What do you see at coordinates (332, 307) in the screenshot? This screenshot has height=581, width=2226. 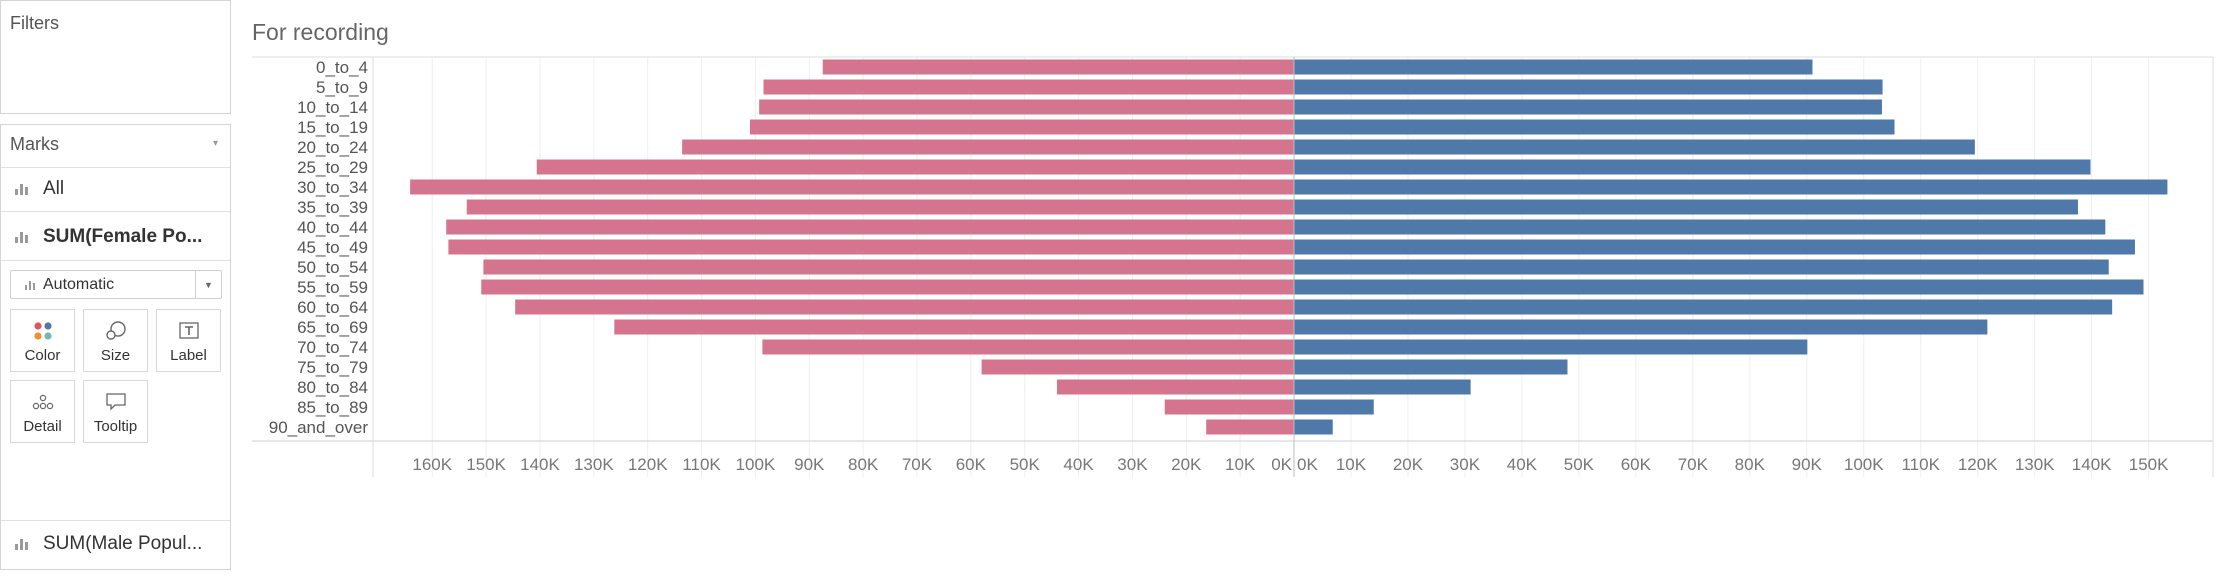 I see `category-label: 60_to_64` at bounding box center [332, 307].